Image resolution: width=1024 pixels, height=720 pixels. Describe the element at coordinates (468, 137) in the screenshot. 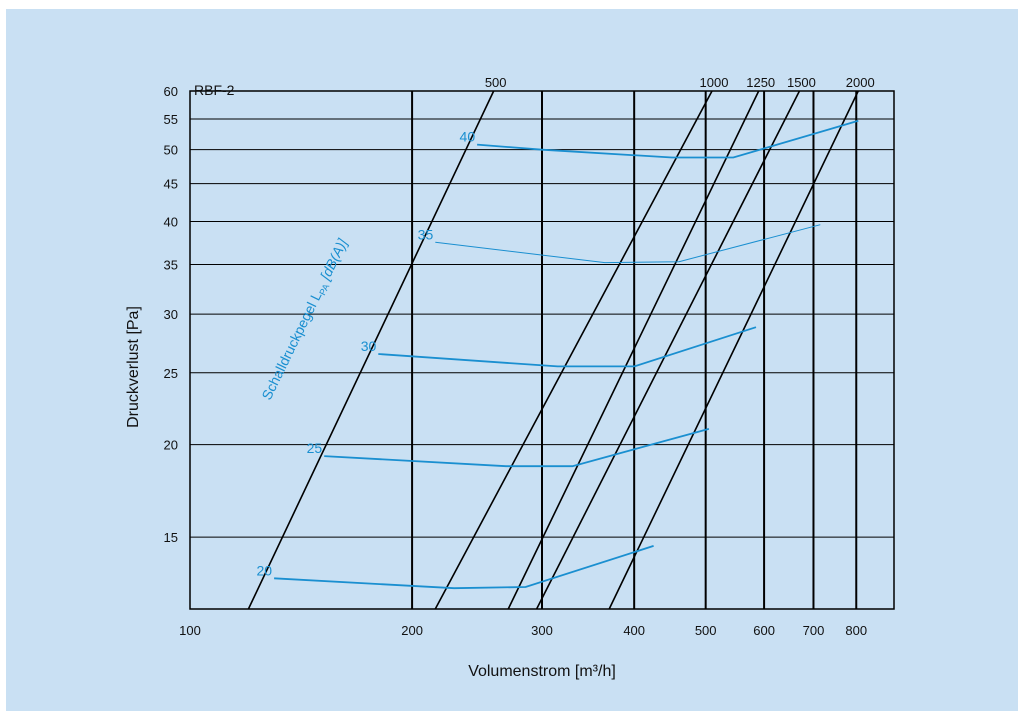

I see `noise-curve-label-40: 40` at that location.